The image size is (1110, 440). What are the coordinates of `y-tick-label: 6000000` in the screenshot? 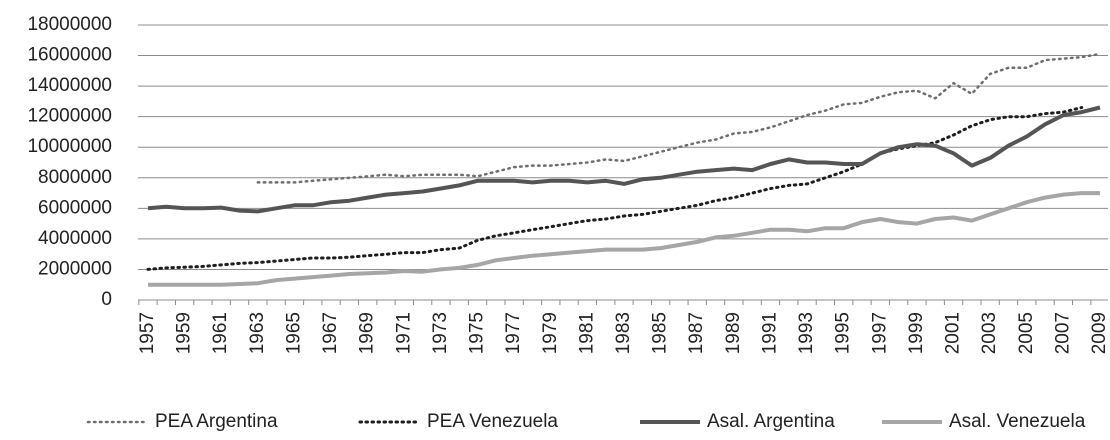 It's located at (75, 207).